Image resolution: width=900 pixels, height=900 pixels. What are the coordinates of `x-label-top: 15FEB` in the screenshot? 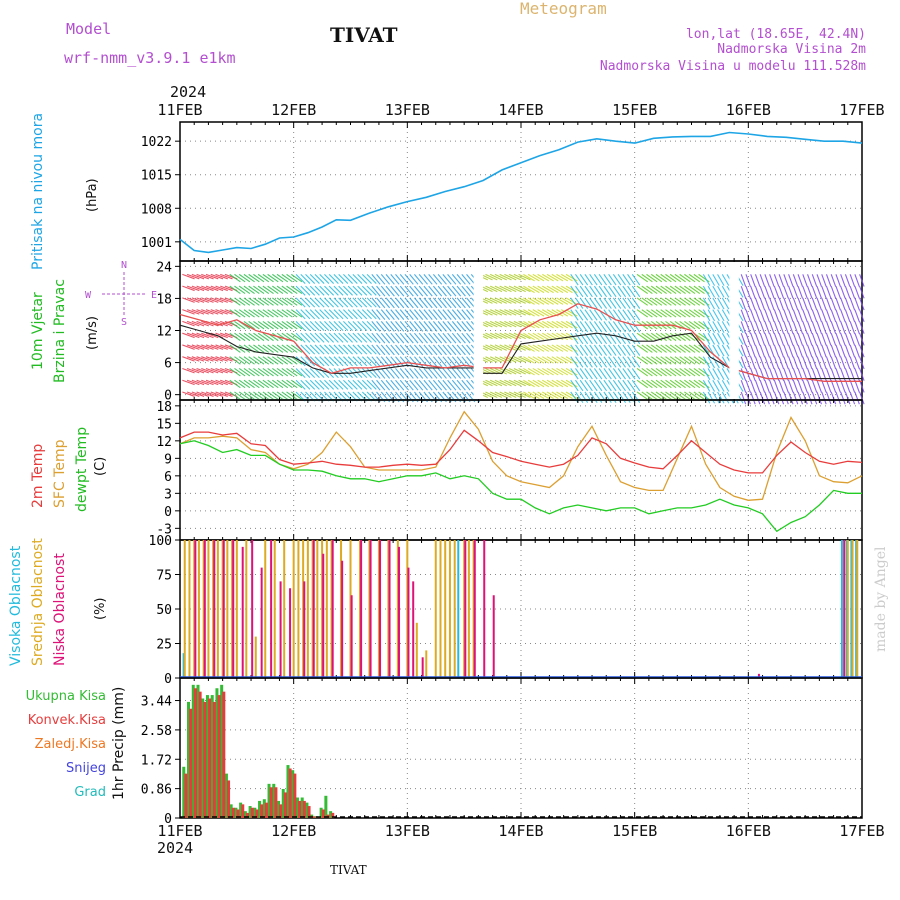 It's located at (634, 110).